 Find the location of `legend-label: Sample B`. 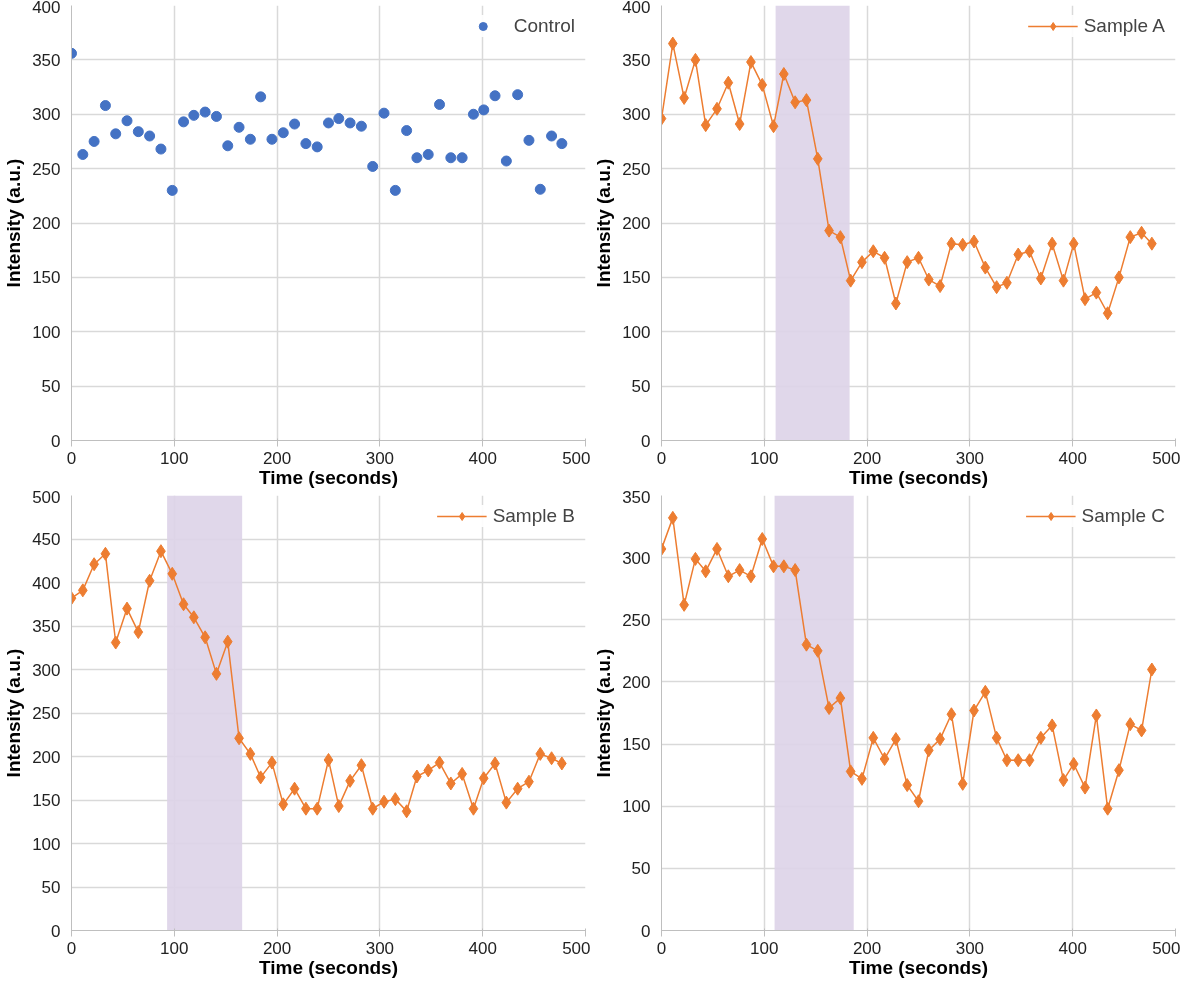

legend-label: Sample B is located at coordinates (533, 516).